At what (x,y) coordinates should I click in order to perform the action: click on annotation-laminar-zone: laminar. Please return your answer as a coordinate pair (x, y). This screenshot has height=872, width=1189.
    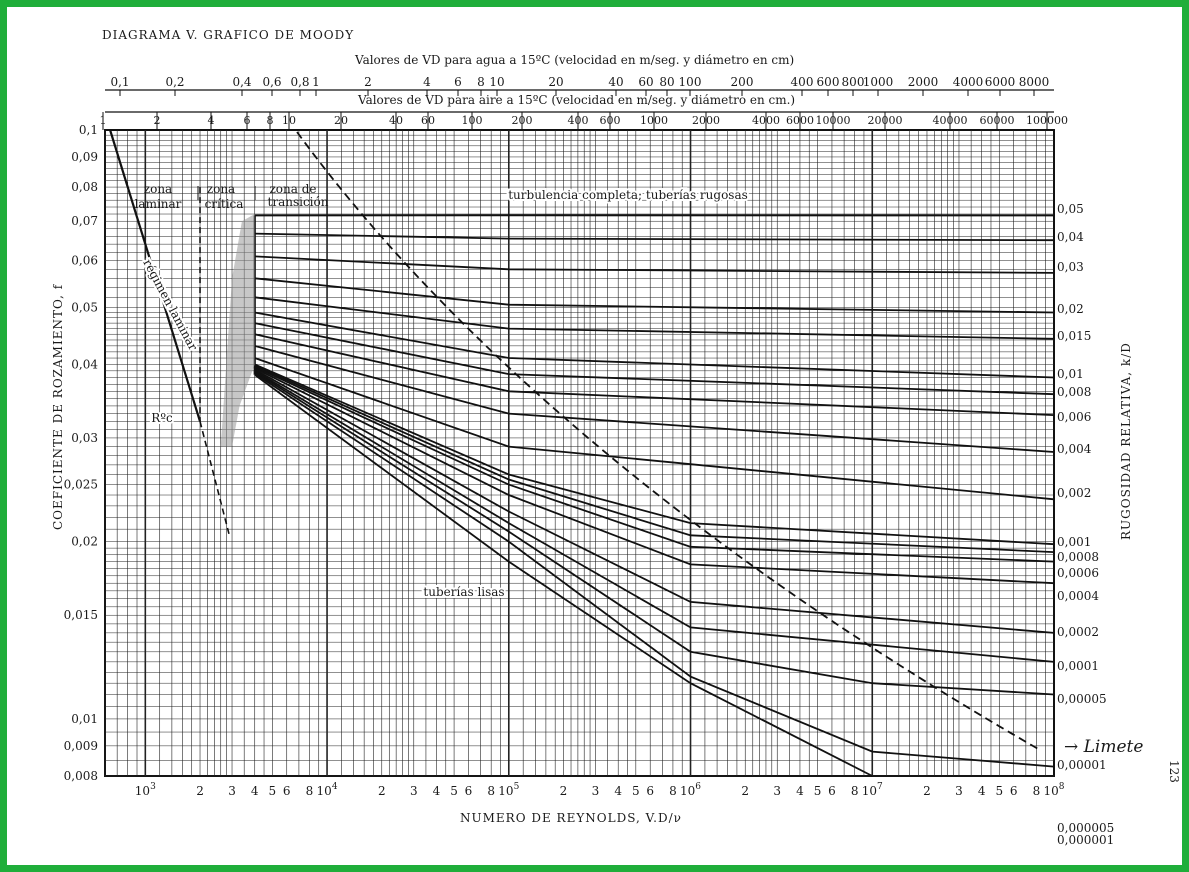
    Looking at the image, I should click on (158, 204).